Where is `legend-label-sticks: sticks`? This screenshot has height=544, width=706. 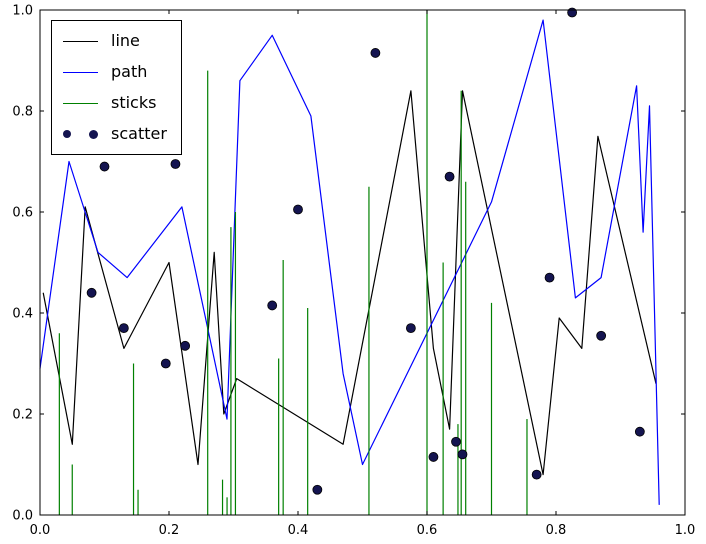 legend-label-sticks: sticks is located at coordinates (134, 103).